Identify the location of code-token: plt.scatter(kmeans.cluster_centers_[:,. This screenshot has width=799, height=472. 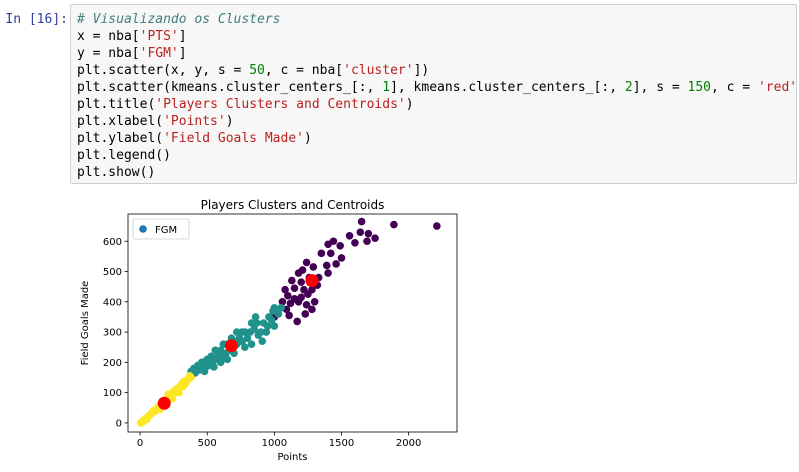
(230, 87).